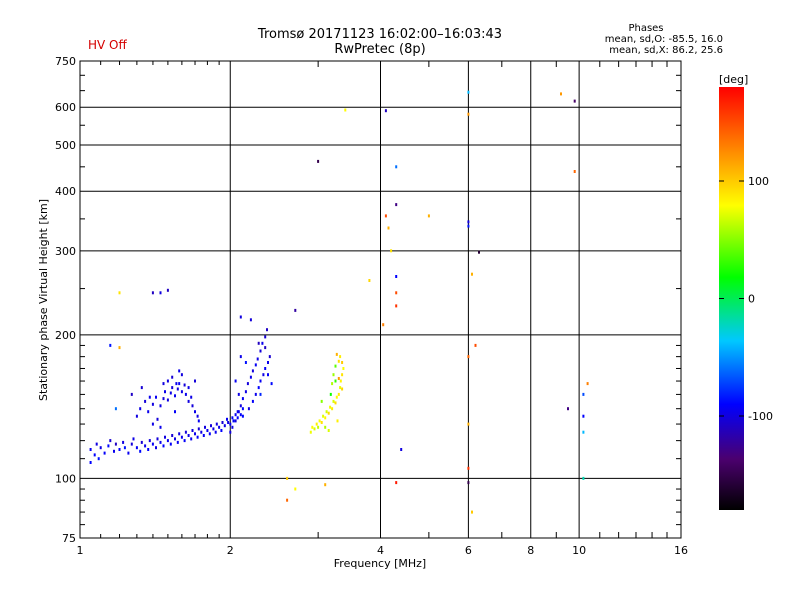 This screenshot has height=600, width=800. What do you see at coordinates (746, 299) in the screenshot?
I see `colorbar-ticks: 100 0 -100` at bounding box center [746, 299].